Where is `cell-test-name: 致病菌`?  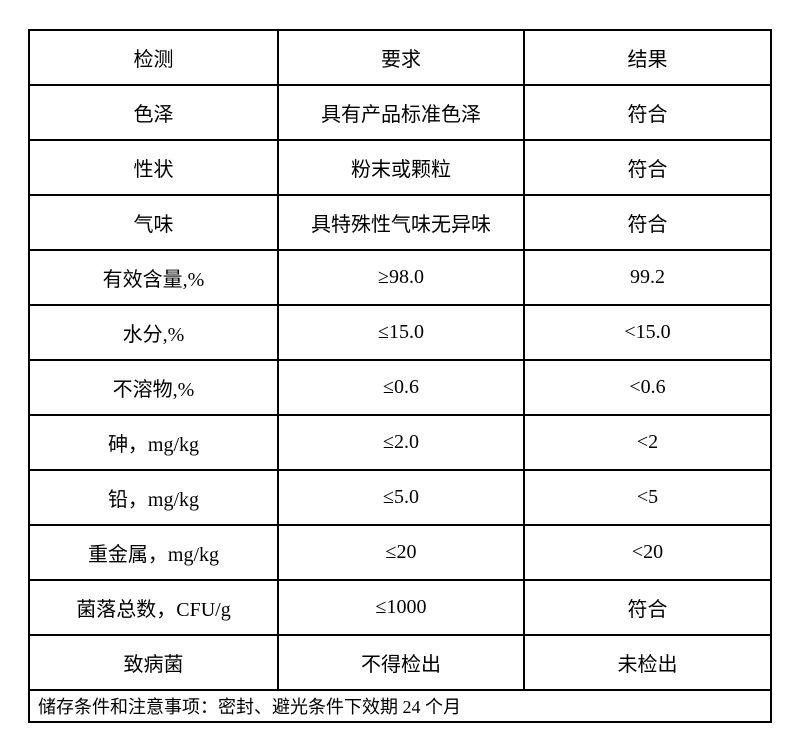
cell-test-name: 致病菌 is located at coordinates (153, 662).